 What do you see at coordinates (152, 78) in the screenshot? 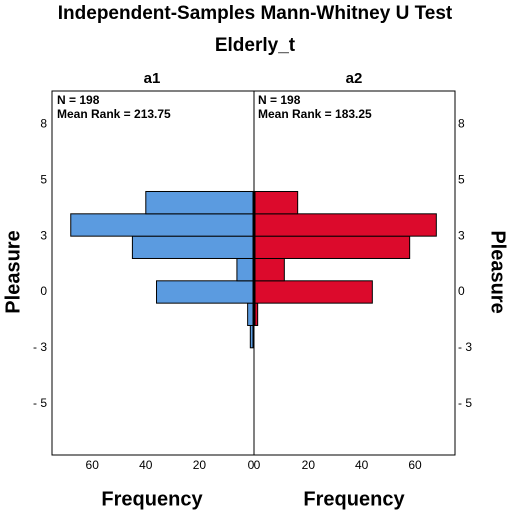
I see `panel-label: a1` at bounding box center [152, 78].